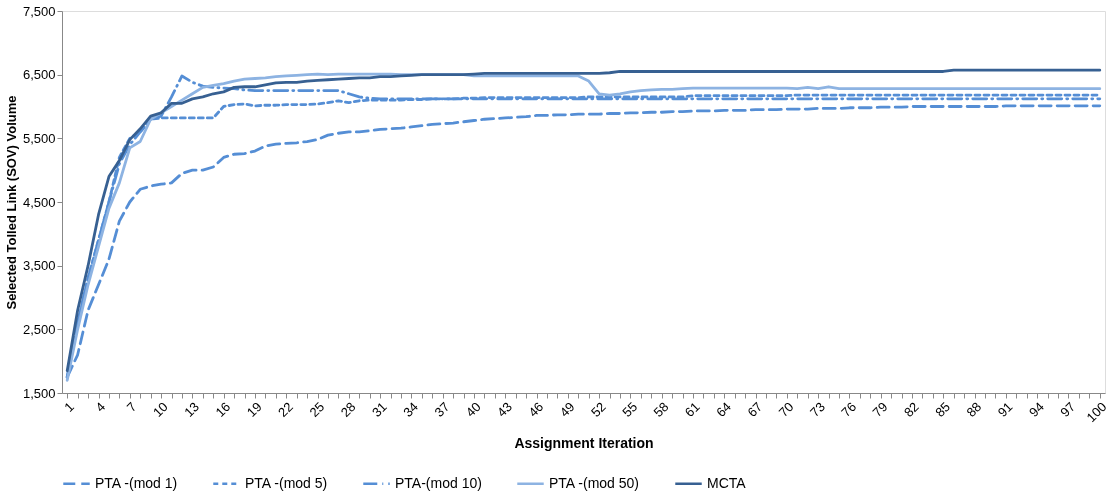 The image size is (1114, 496). What do you see at coordinates (755, 409) in the screenshot?
I see `x-tick-label: 67` at bounding box center [755, 409].